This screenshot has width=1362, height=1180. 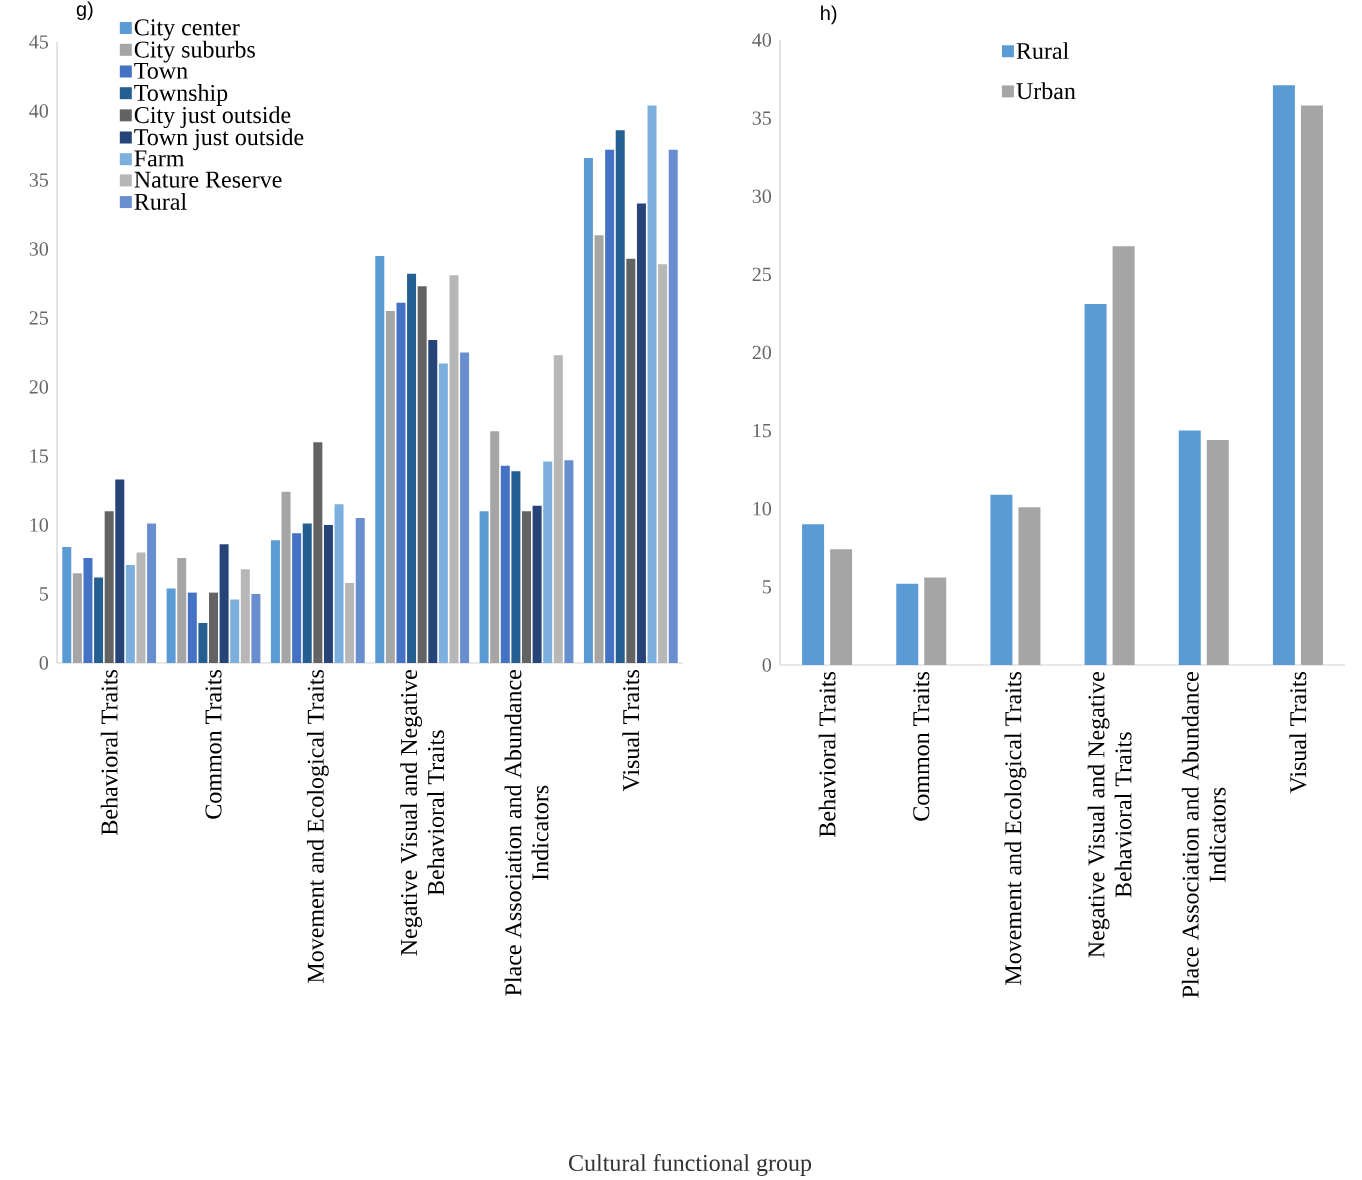 I want to click on legend-label: Township, so click(x=181, y=95).